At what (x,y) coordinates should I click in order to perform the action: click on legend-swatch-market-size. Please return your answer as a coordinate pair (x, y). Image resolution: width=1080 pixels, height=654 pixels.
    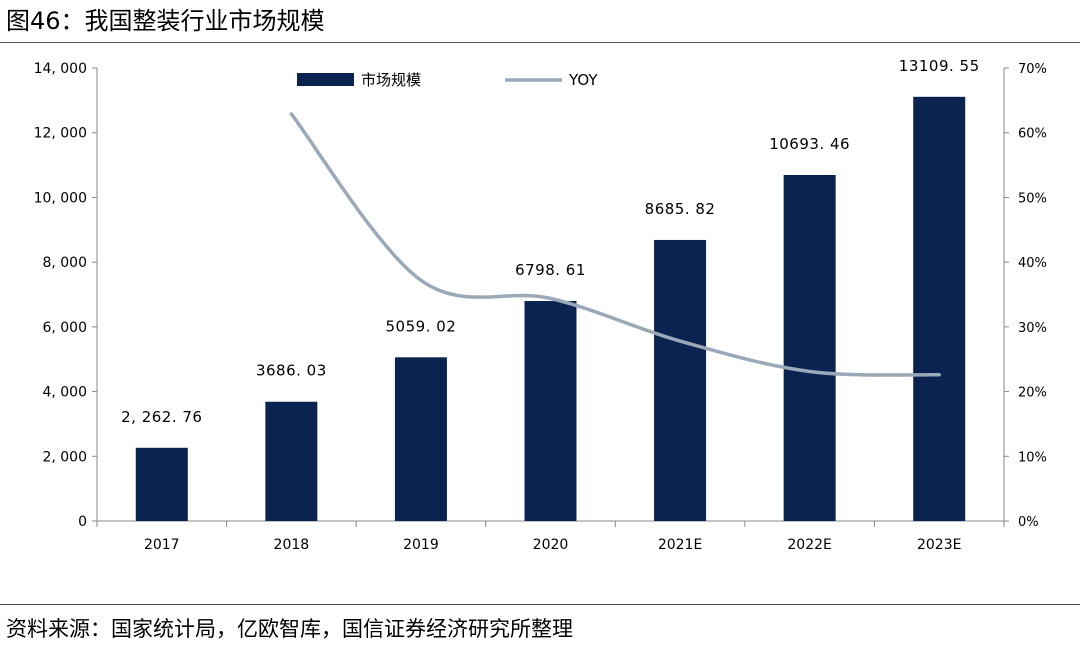
    Looking at the image, I should click on (325, 79).